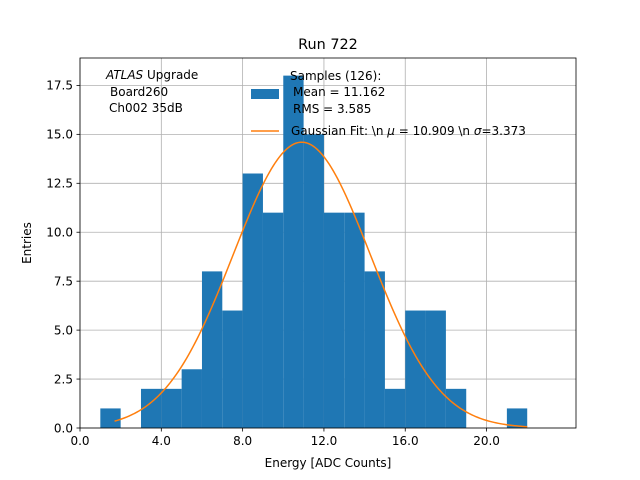  What do you see at coordinates (339, 92) in the screenshot?
I see `legend-mean: Mean = 11.162` at bounding box center [339, 92].